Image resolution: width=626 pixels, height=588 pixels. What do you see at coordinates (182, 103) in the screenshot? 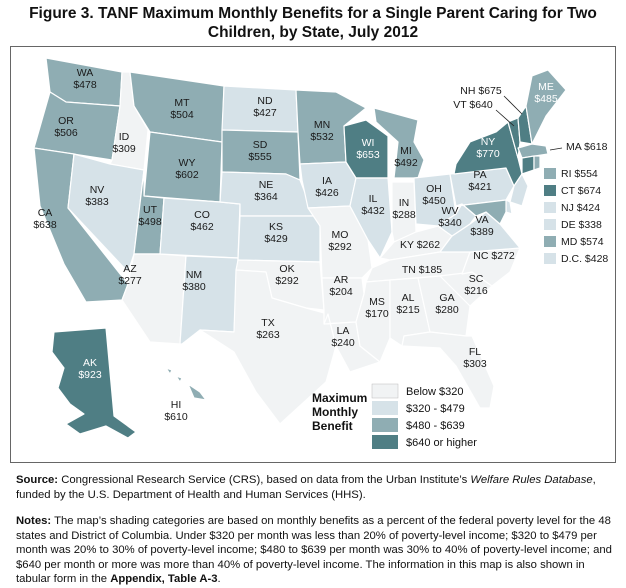
I see `label-mt: MT` at bounding box center [182, 103].